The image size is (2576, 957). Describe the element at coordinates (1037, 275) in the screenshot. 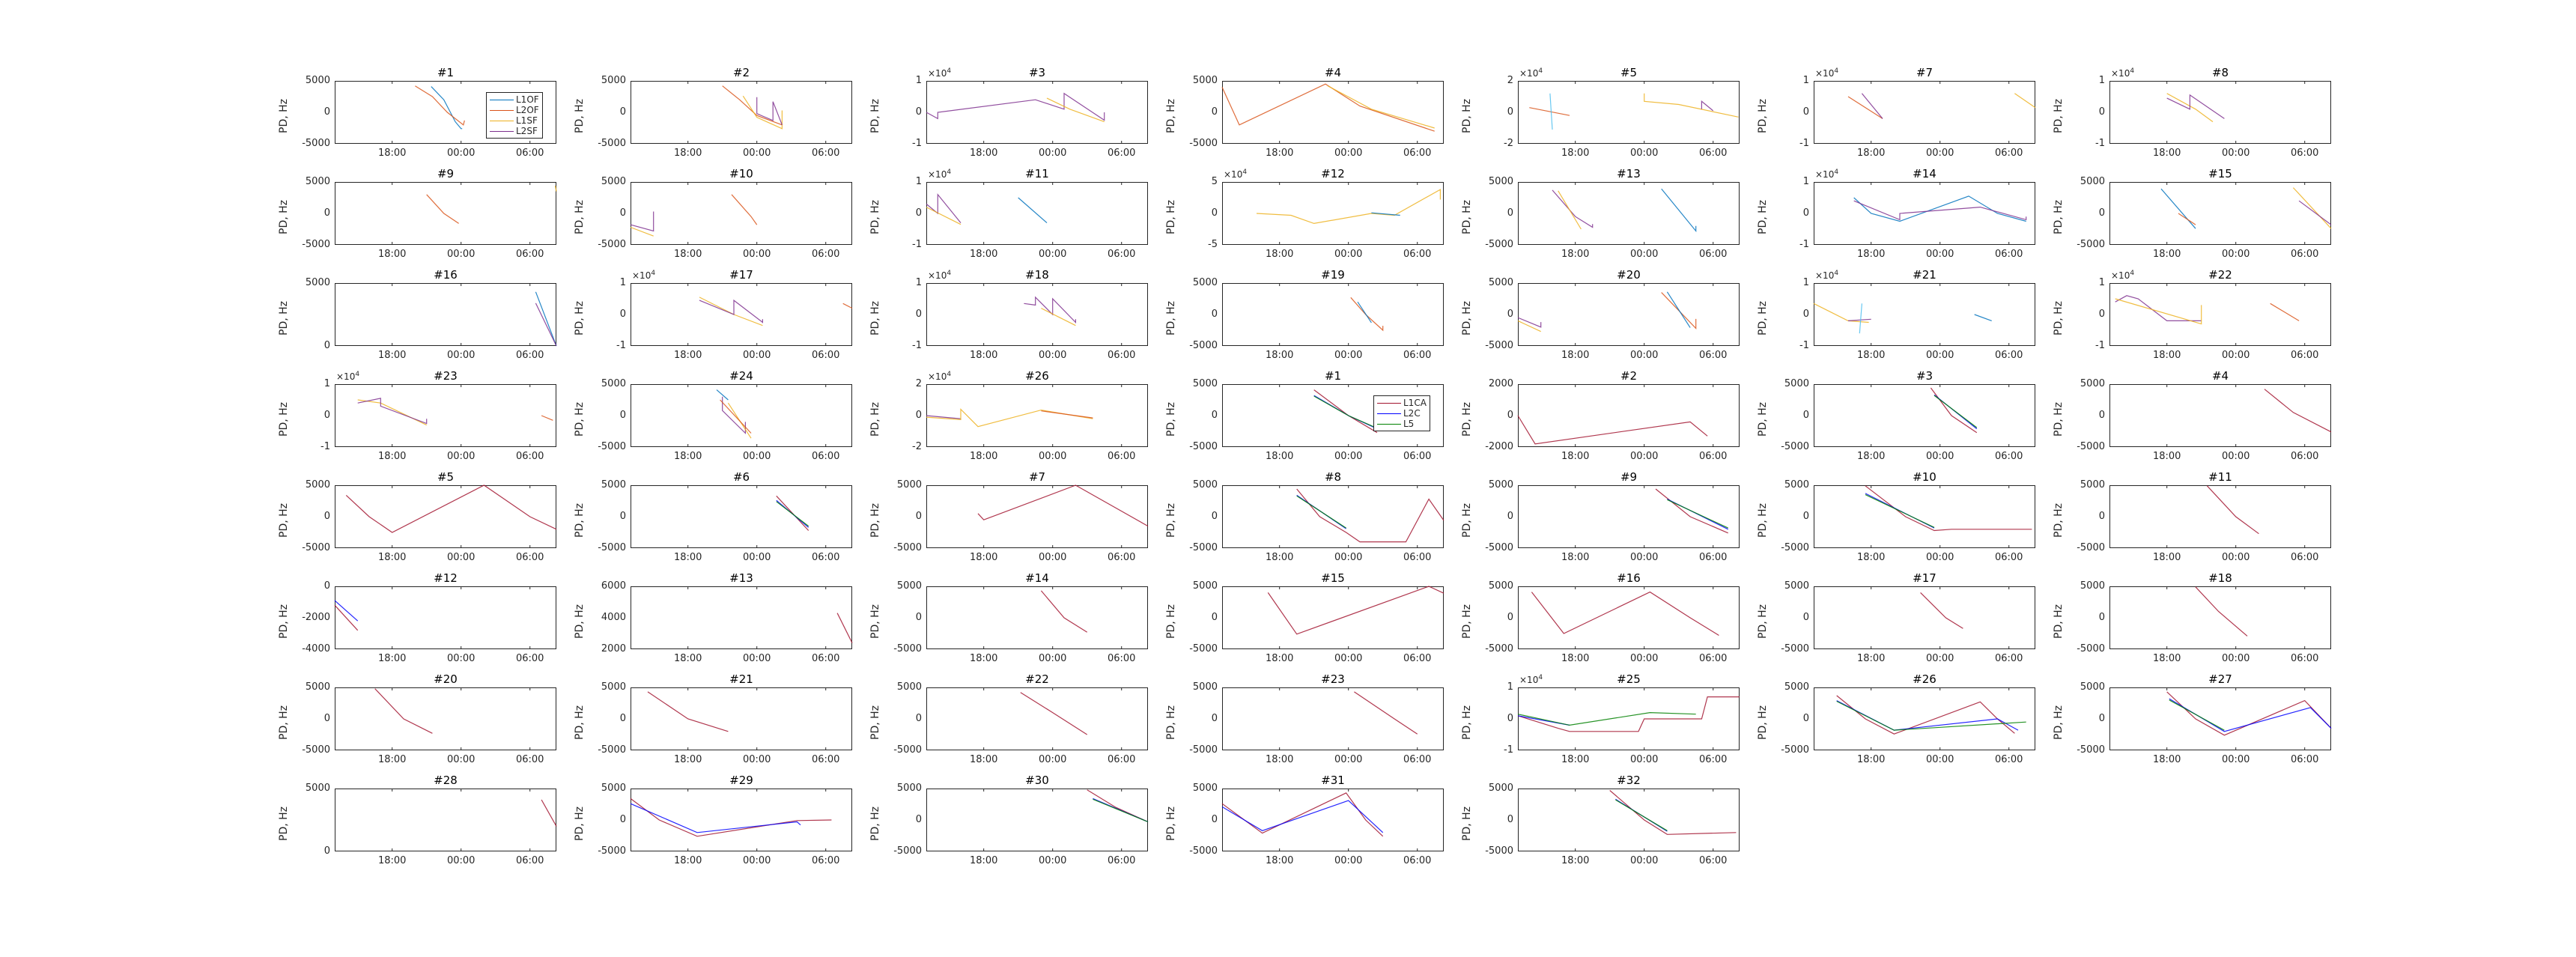

I see `subplot-title: #18` at that location.